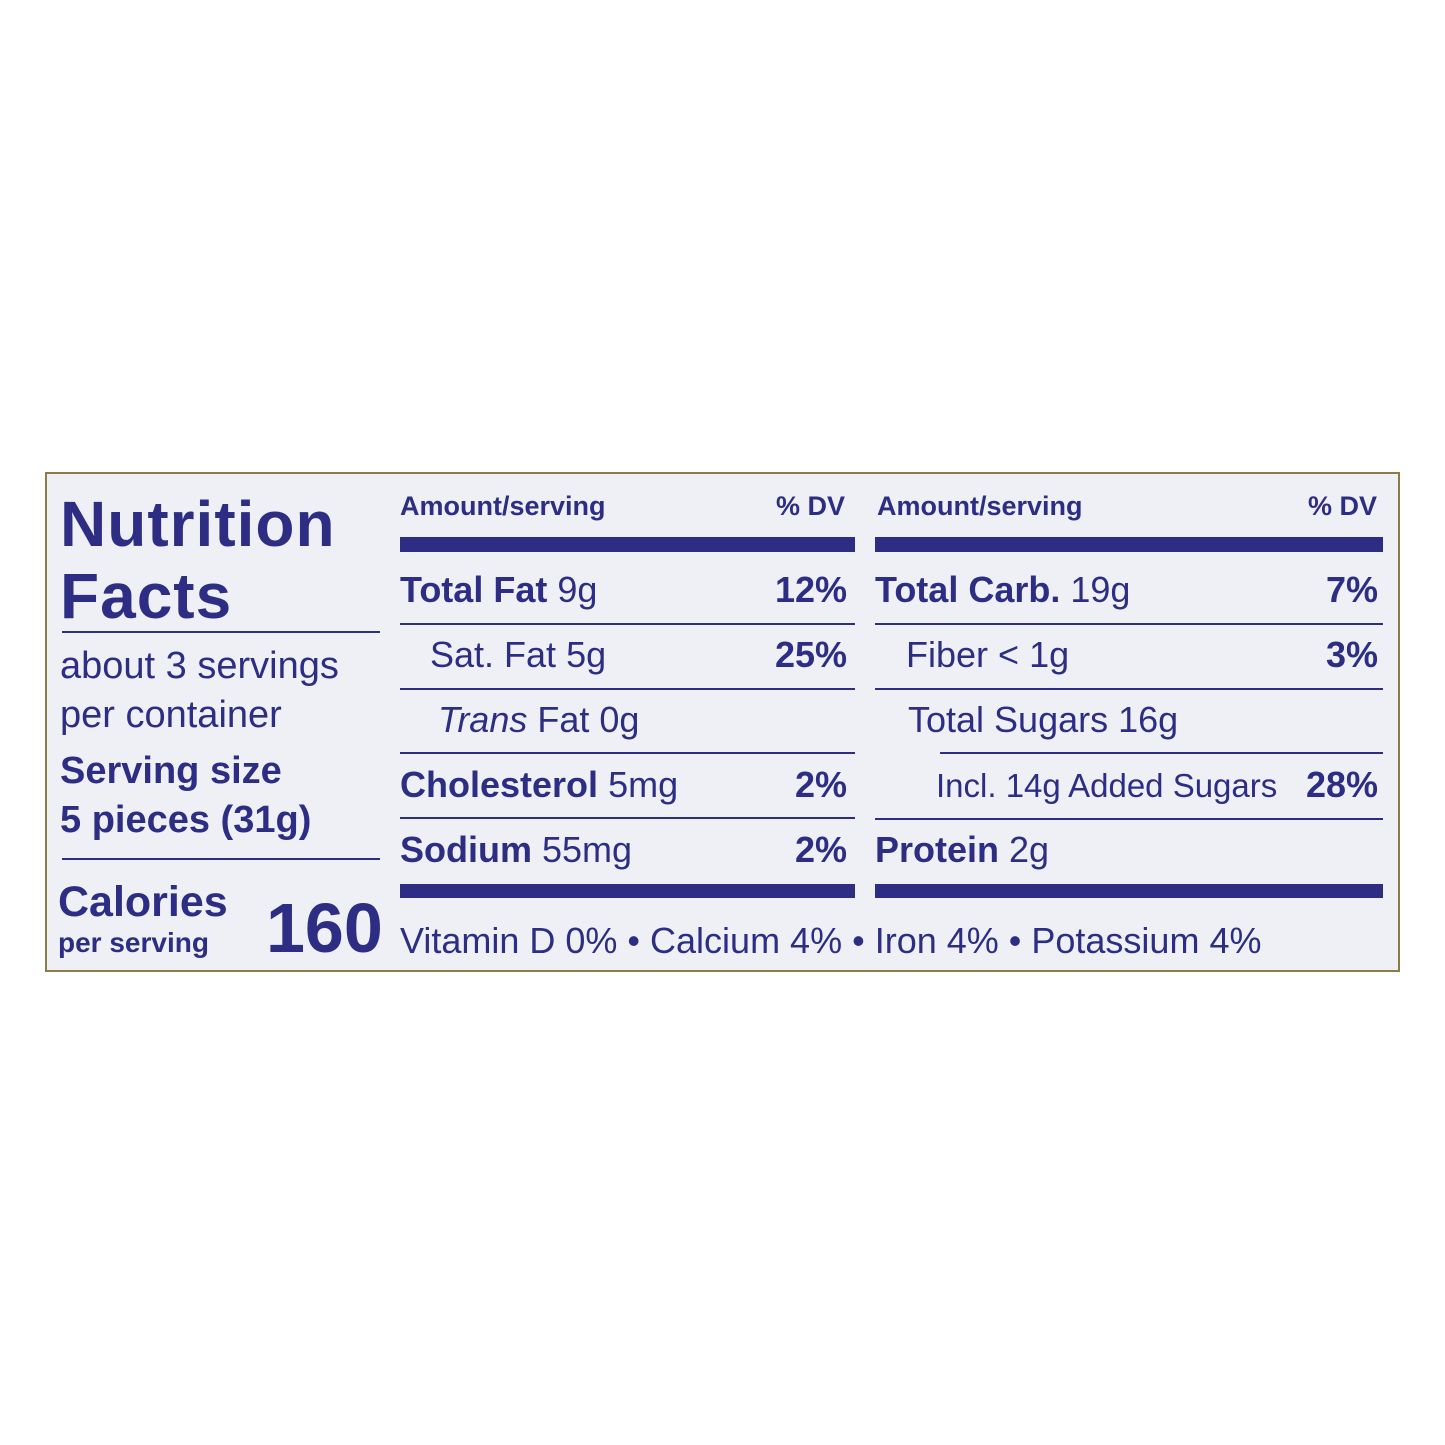  Describe the element at coordinates (642, 720) in the screenshot. I see `nutrient-row: Trans Fat 0g` at that location.